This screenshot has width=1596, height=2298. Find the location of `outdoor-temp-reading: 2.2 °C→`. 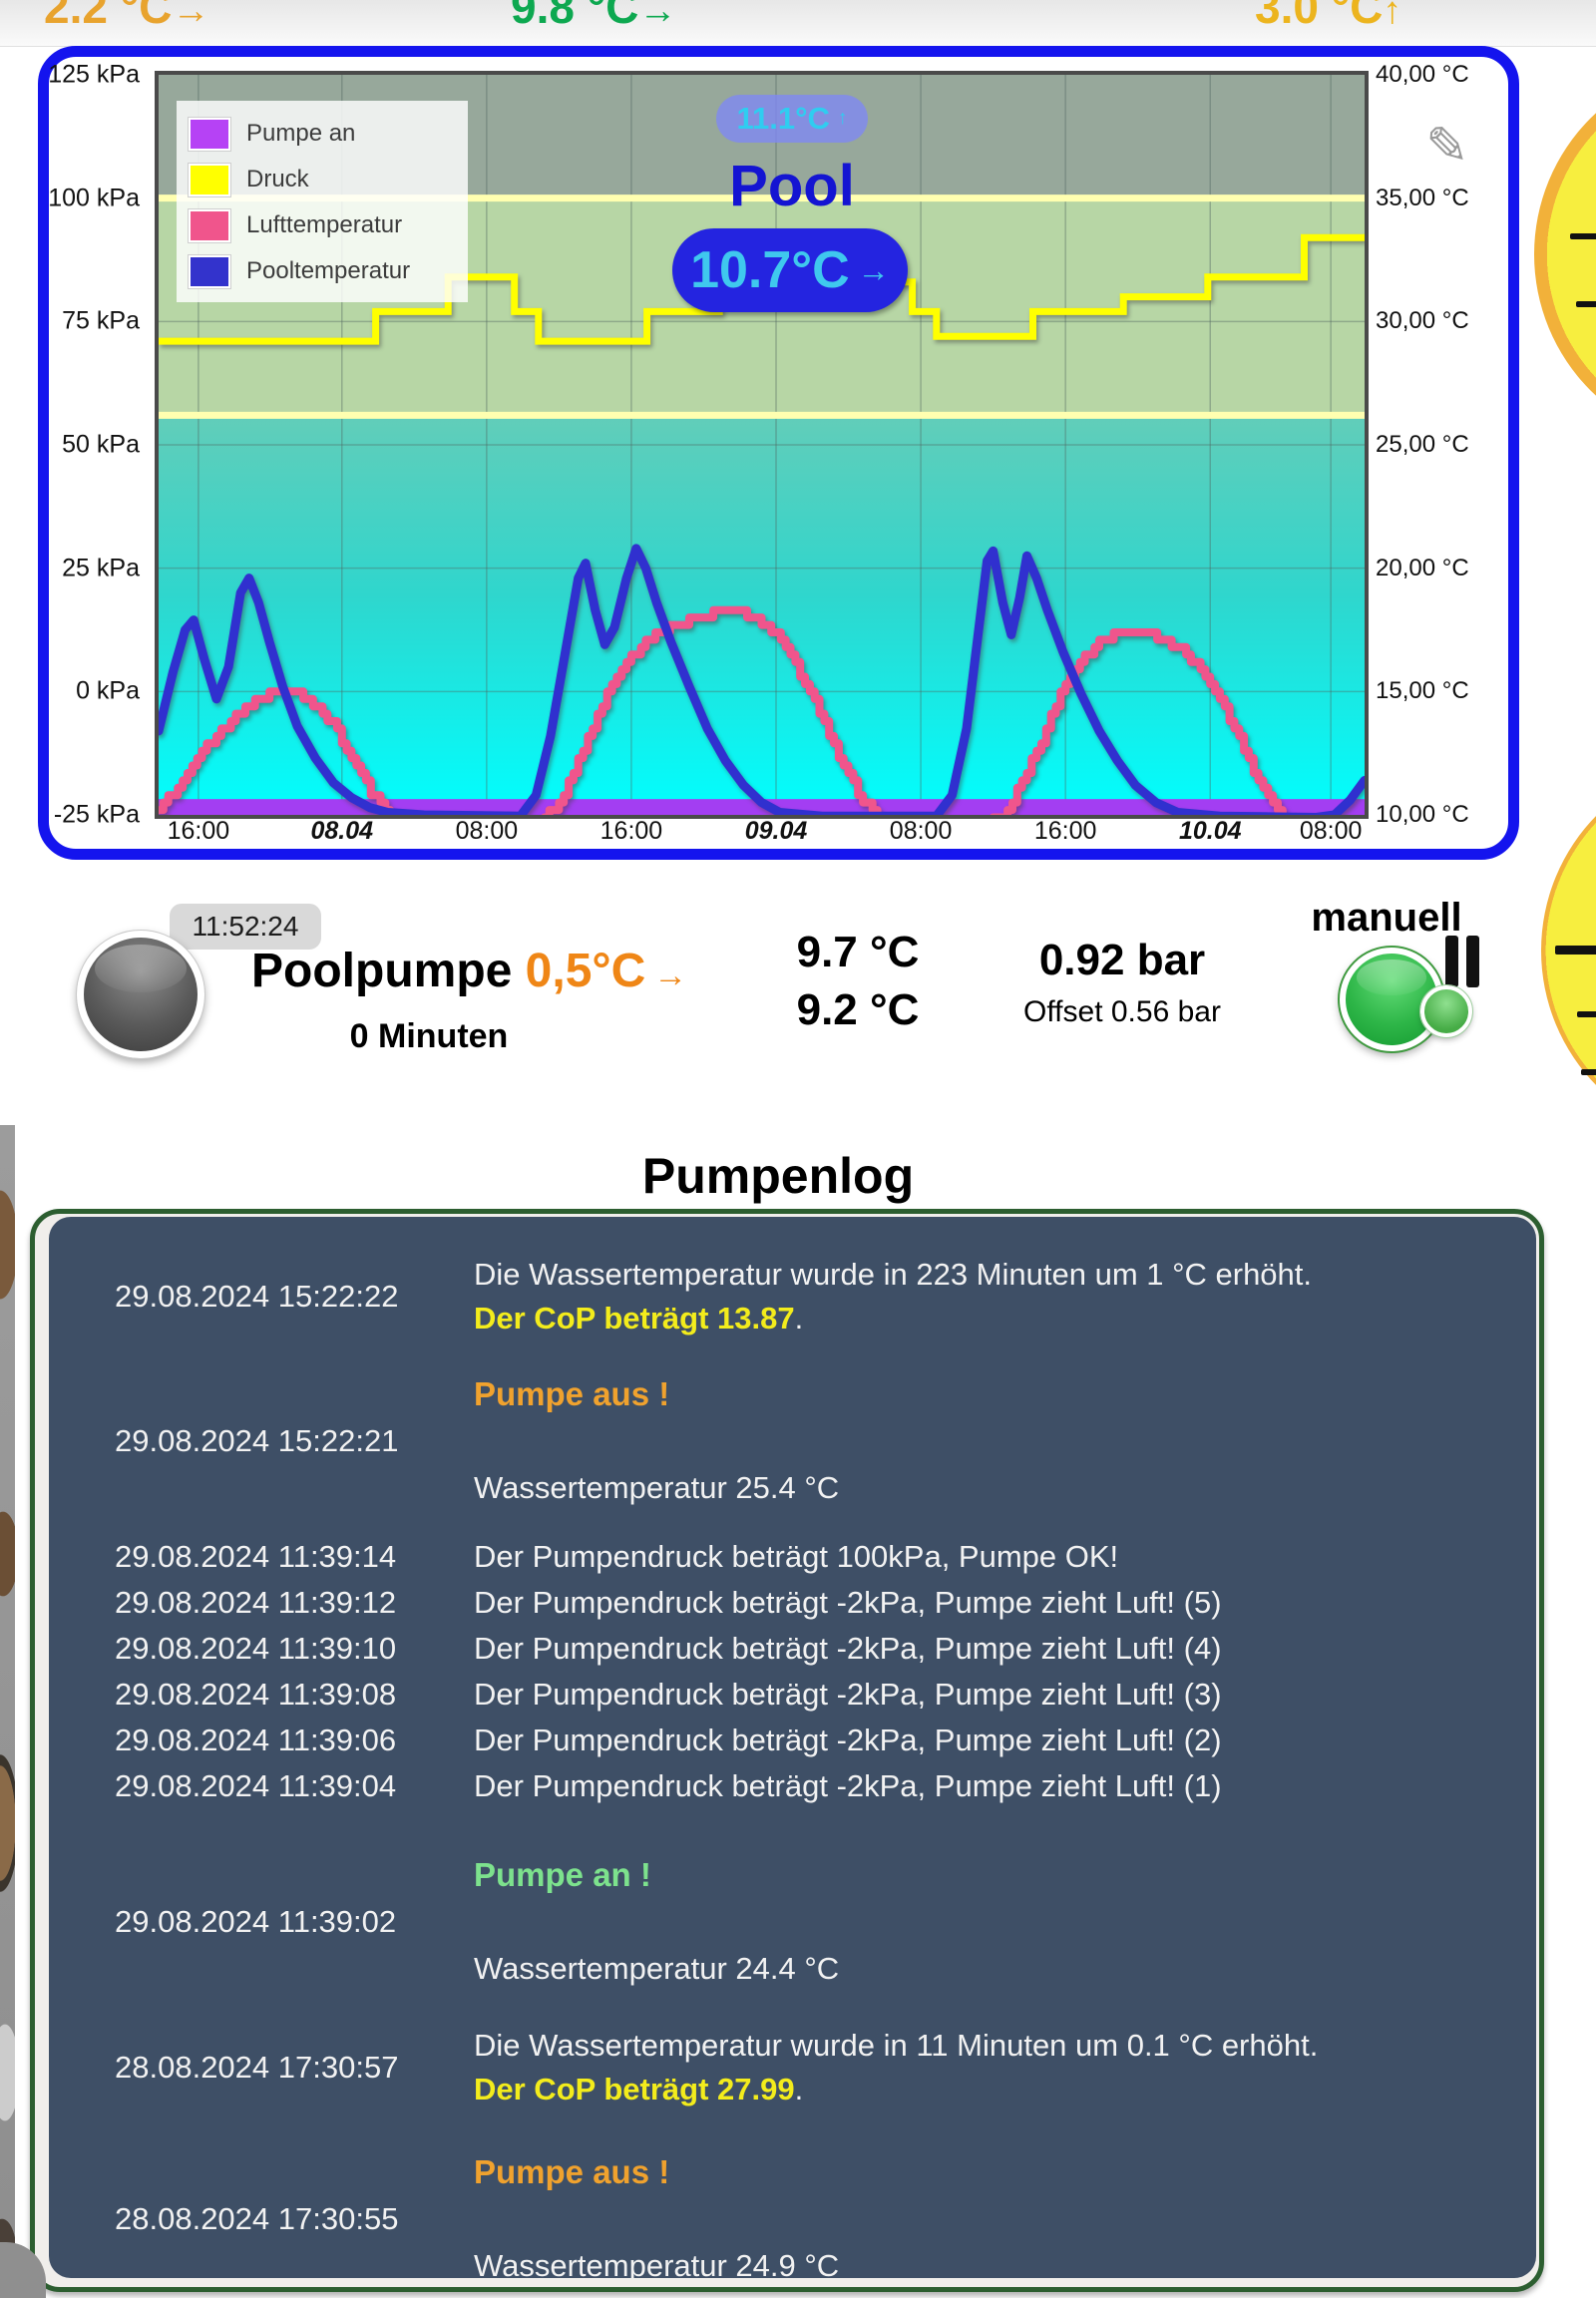

outdoor-temp-reading: 2.2 °C→ is located at coordinates (126, 17).